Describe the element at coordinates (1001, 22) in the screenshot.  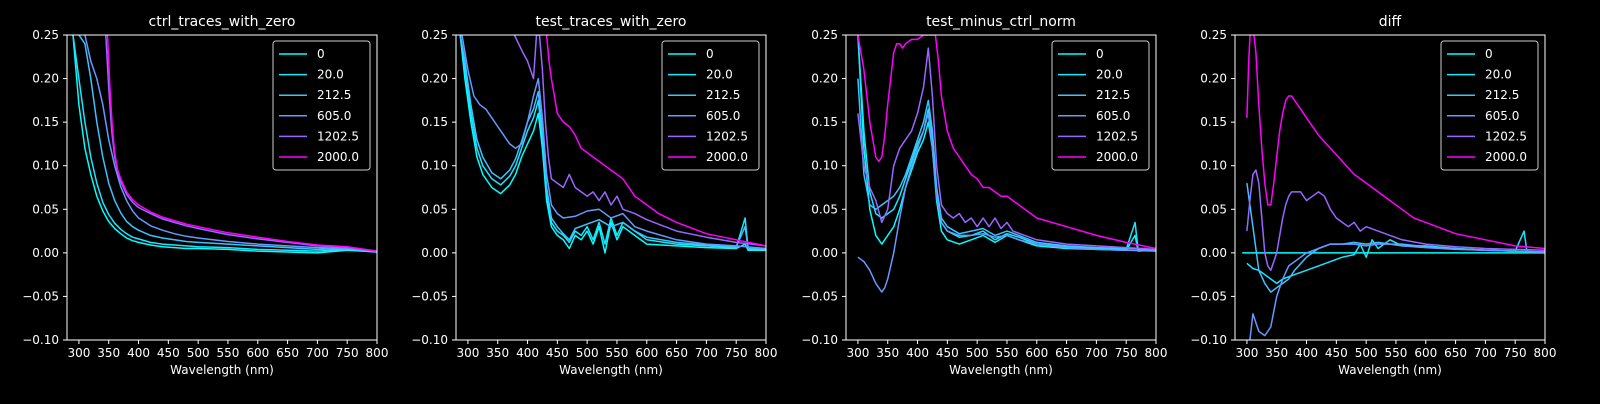
I see `chart-title: test_minus_ctrl_norm` at that location.